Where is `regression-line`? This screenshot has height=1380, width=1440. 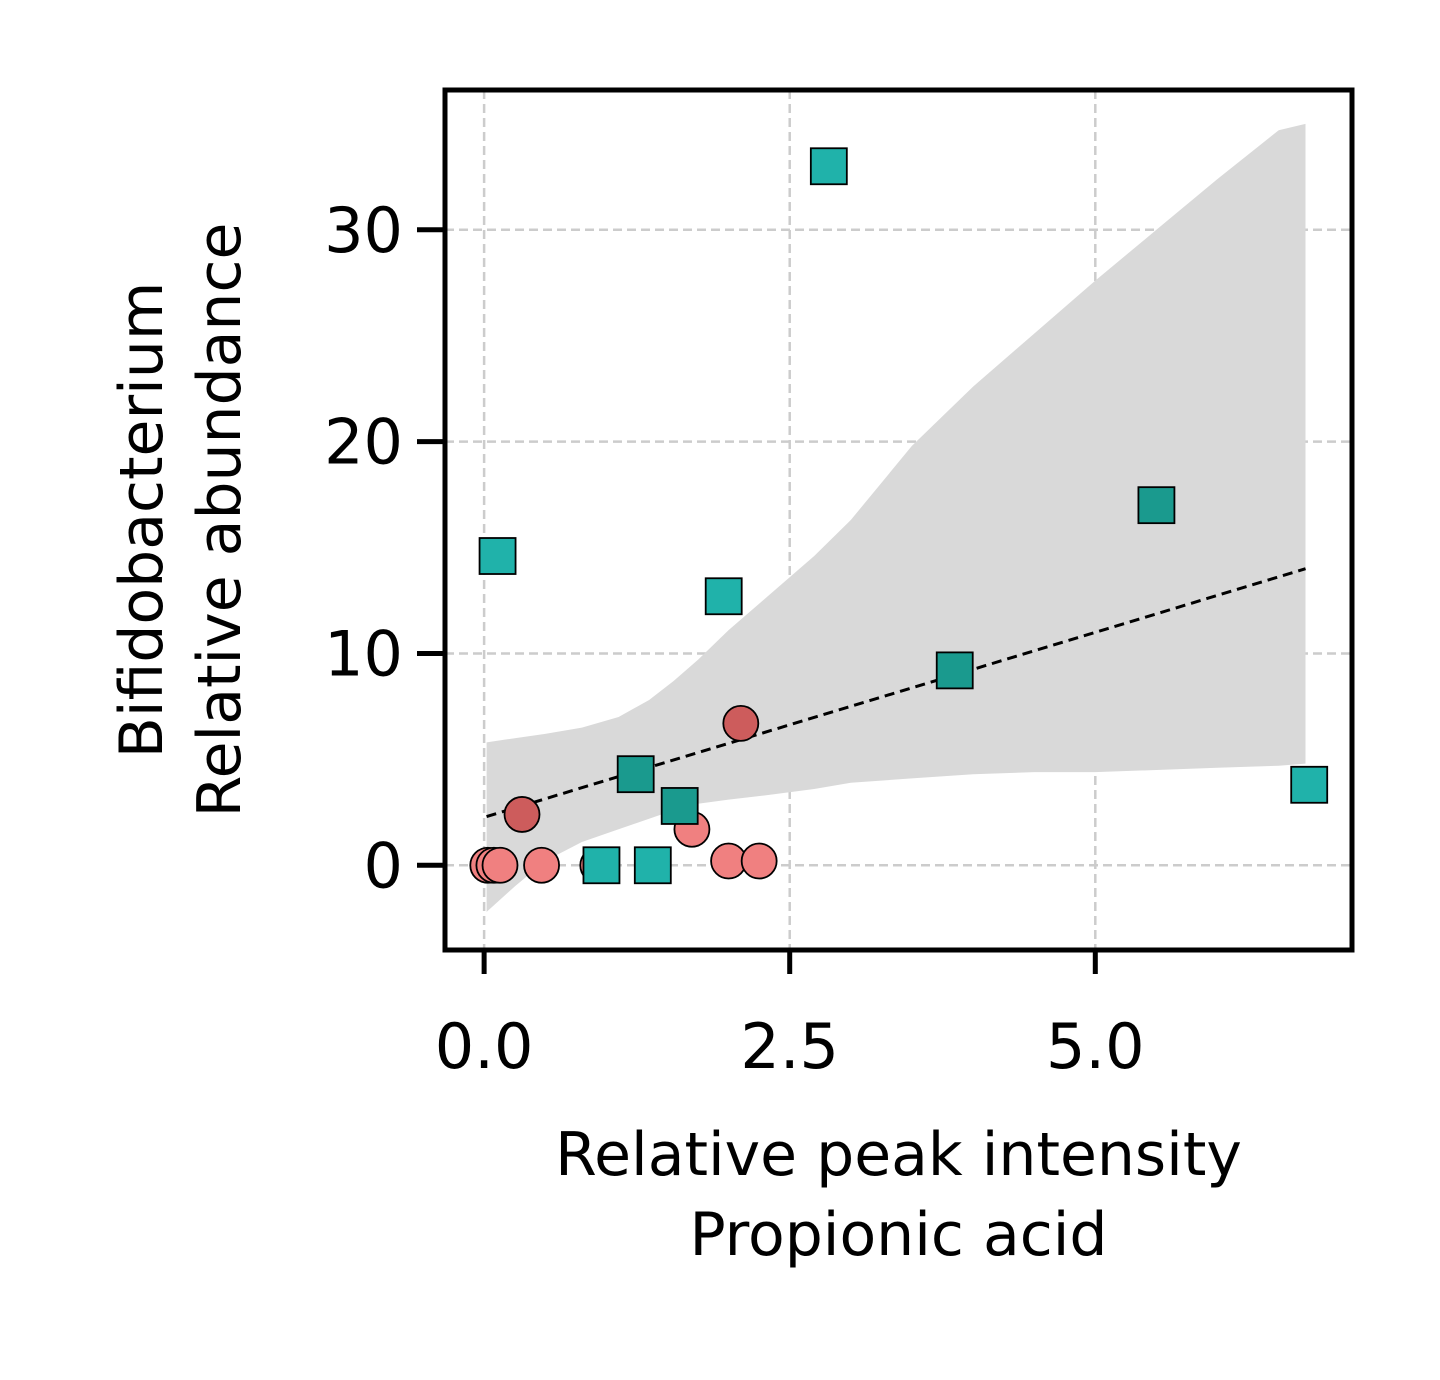
regression-line is located at coordinates (896, 692).